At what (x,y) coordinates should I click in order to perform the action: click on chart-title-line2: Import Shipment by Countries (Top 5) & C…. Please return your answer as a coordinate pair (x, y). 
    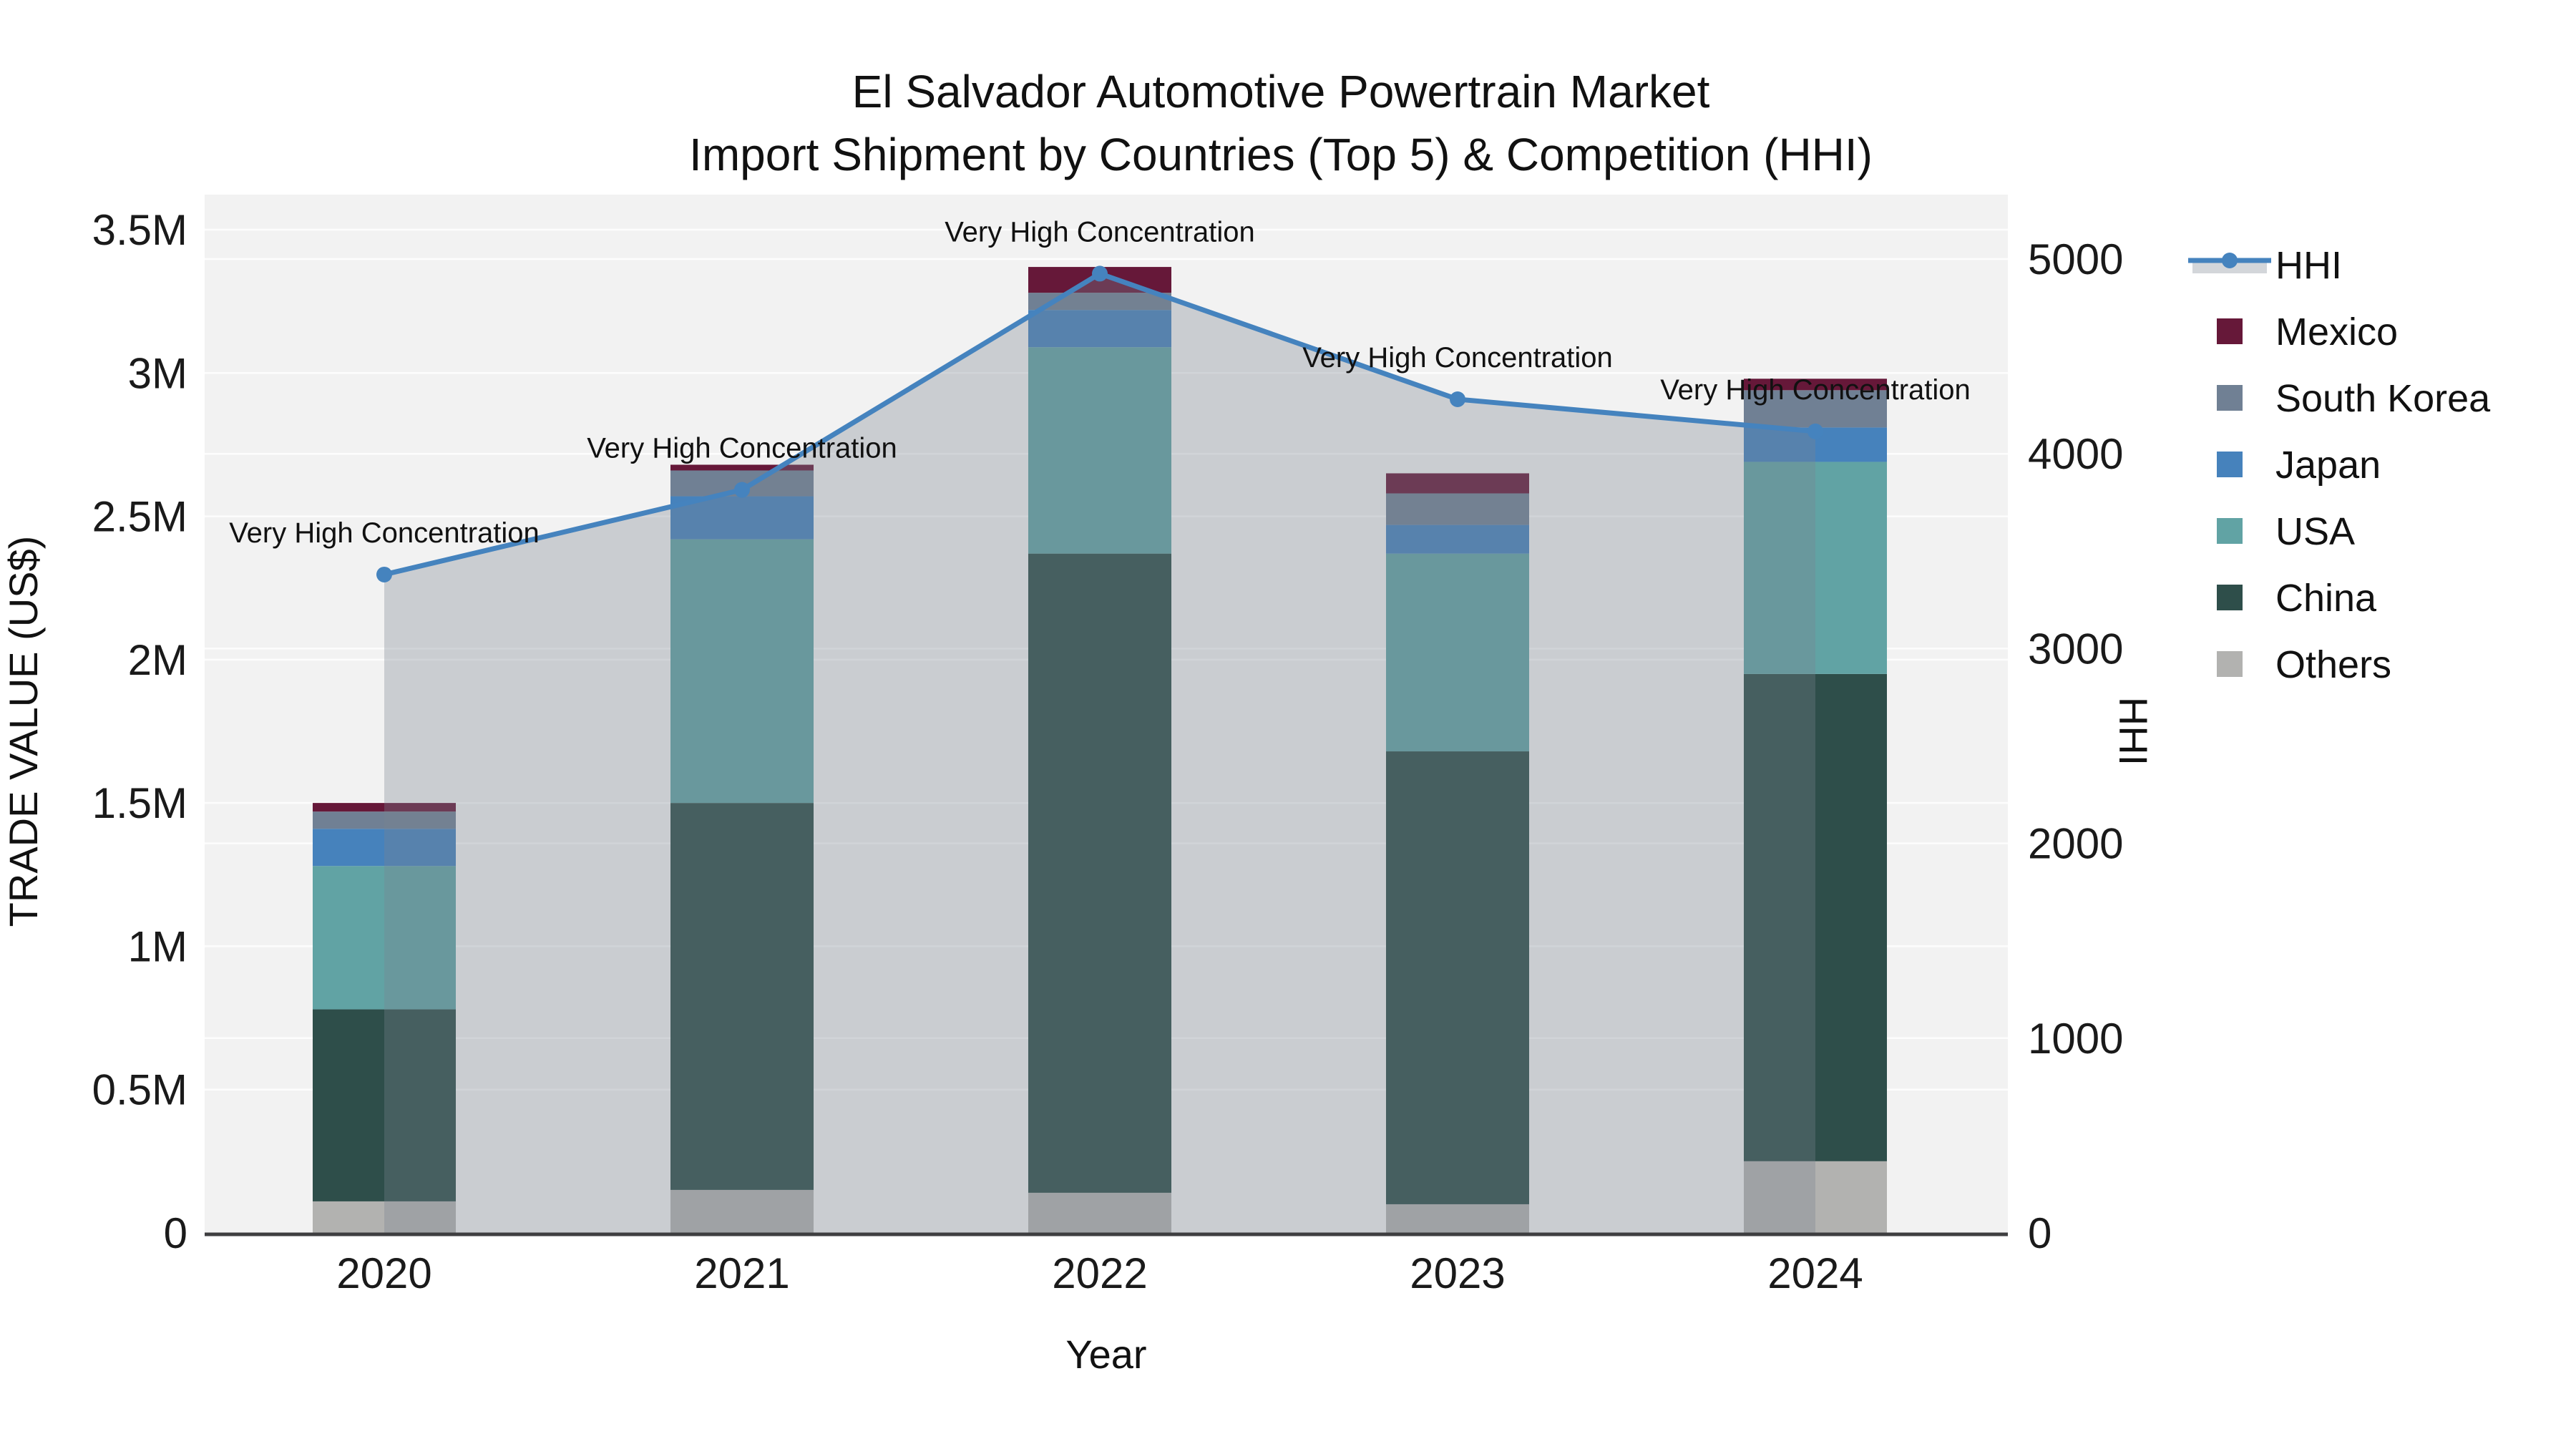
    Looking at the image, I should click on (1281, 154).